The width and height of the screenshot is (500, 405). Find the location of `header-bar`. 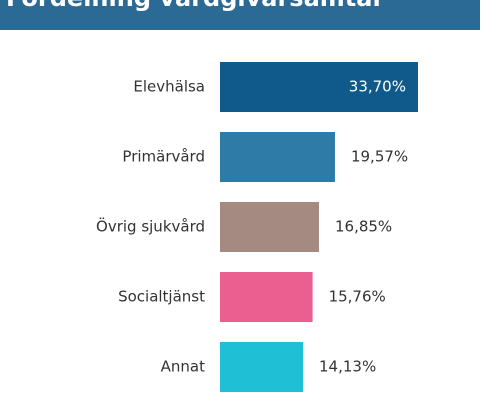

header-bar is located at coordinates (240, 15).